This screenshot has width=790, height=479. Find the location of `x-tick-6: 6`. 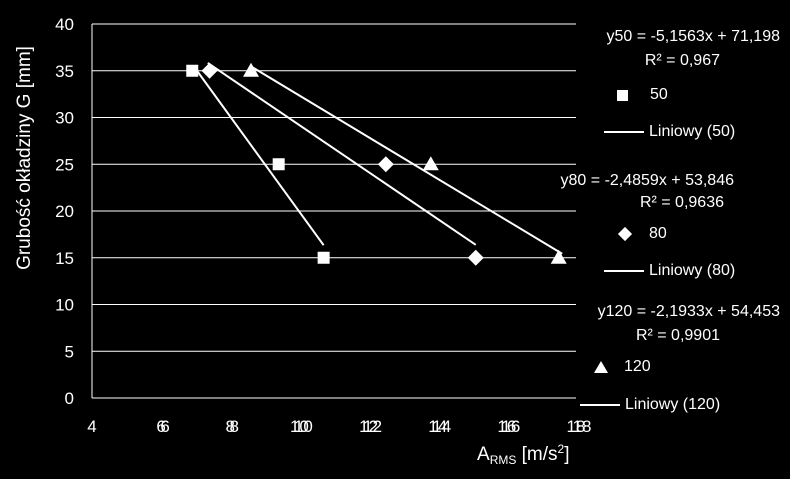

x-tick-6: 6 is located at coordinates (160, 426).